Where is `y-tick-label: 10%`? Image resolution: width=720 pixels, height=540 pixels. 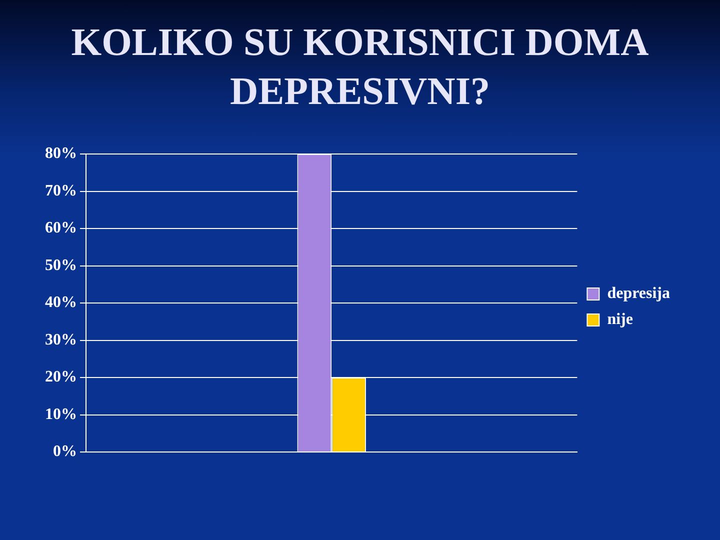 y-tick-label: 10% is located at coordinates (61, 414).